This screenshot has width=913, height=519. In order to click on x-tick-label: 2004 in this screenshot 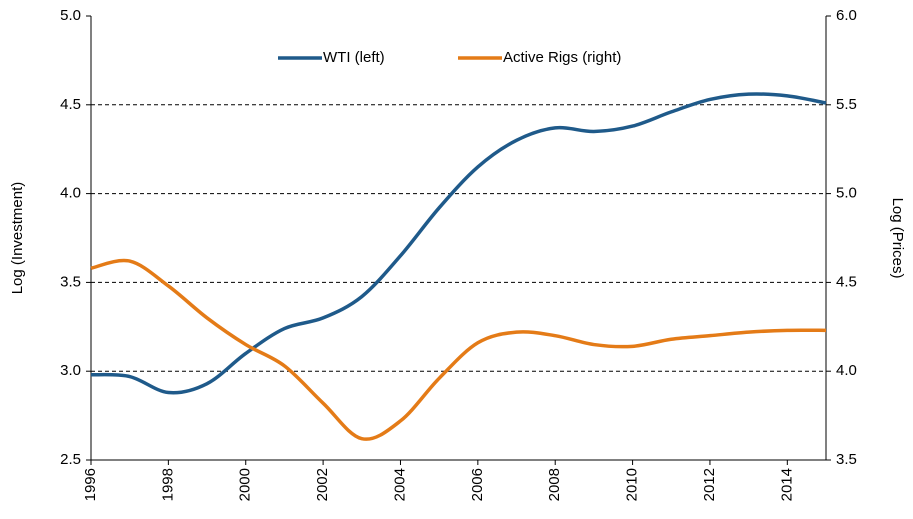, I will do `click(399, 484)`.